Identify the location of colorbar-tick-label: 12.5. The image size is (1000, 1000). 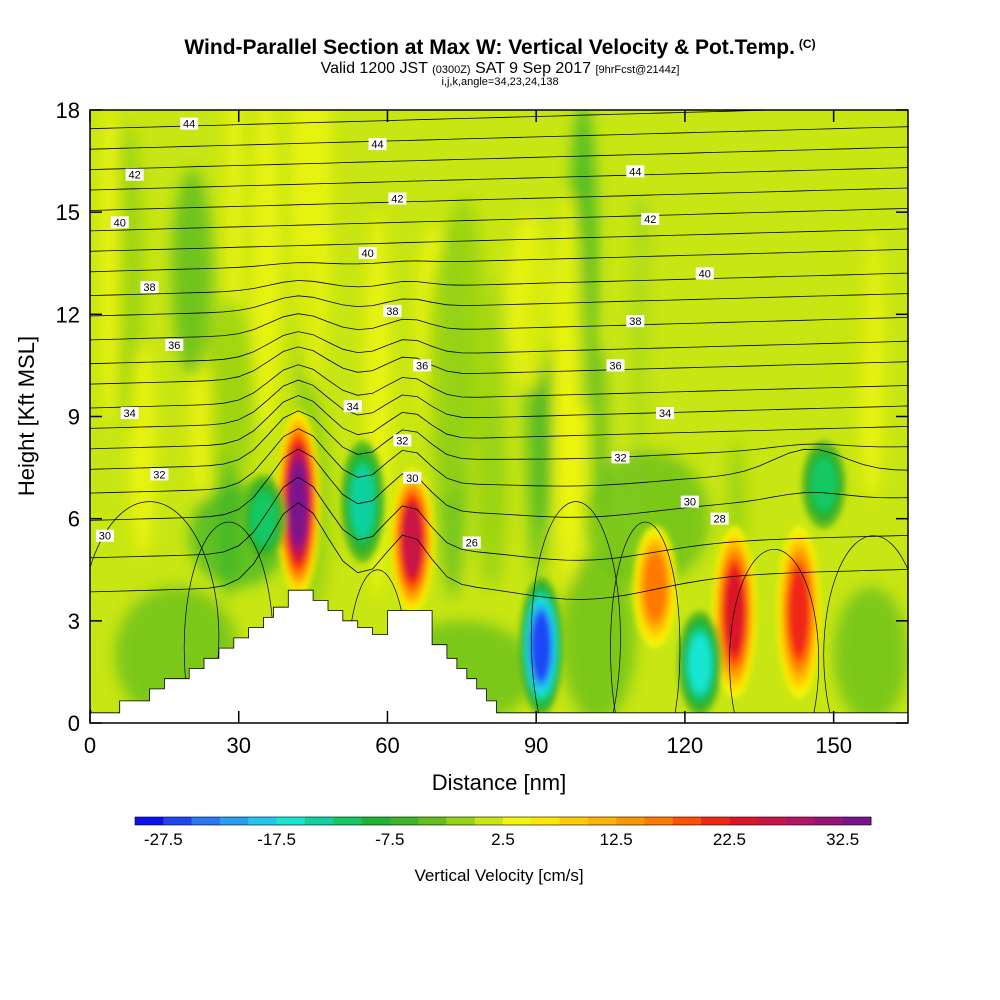
(616, 839).